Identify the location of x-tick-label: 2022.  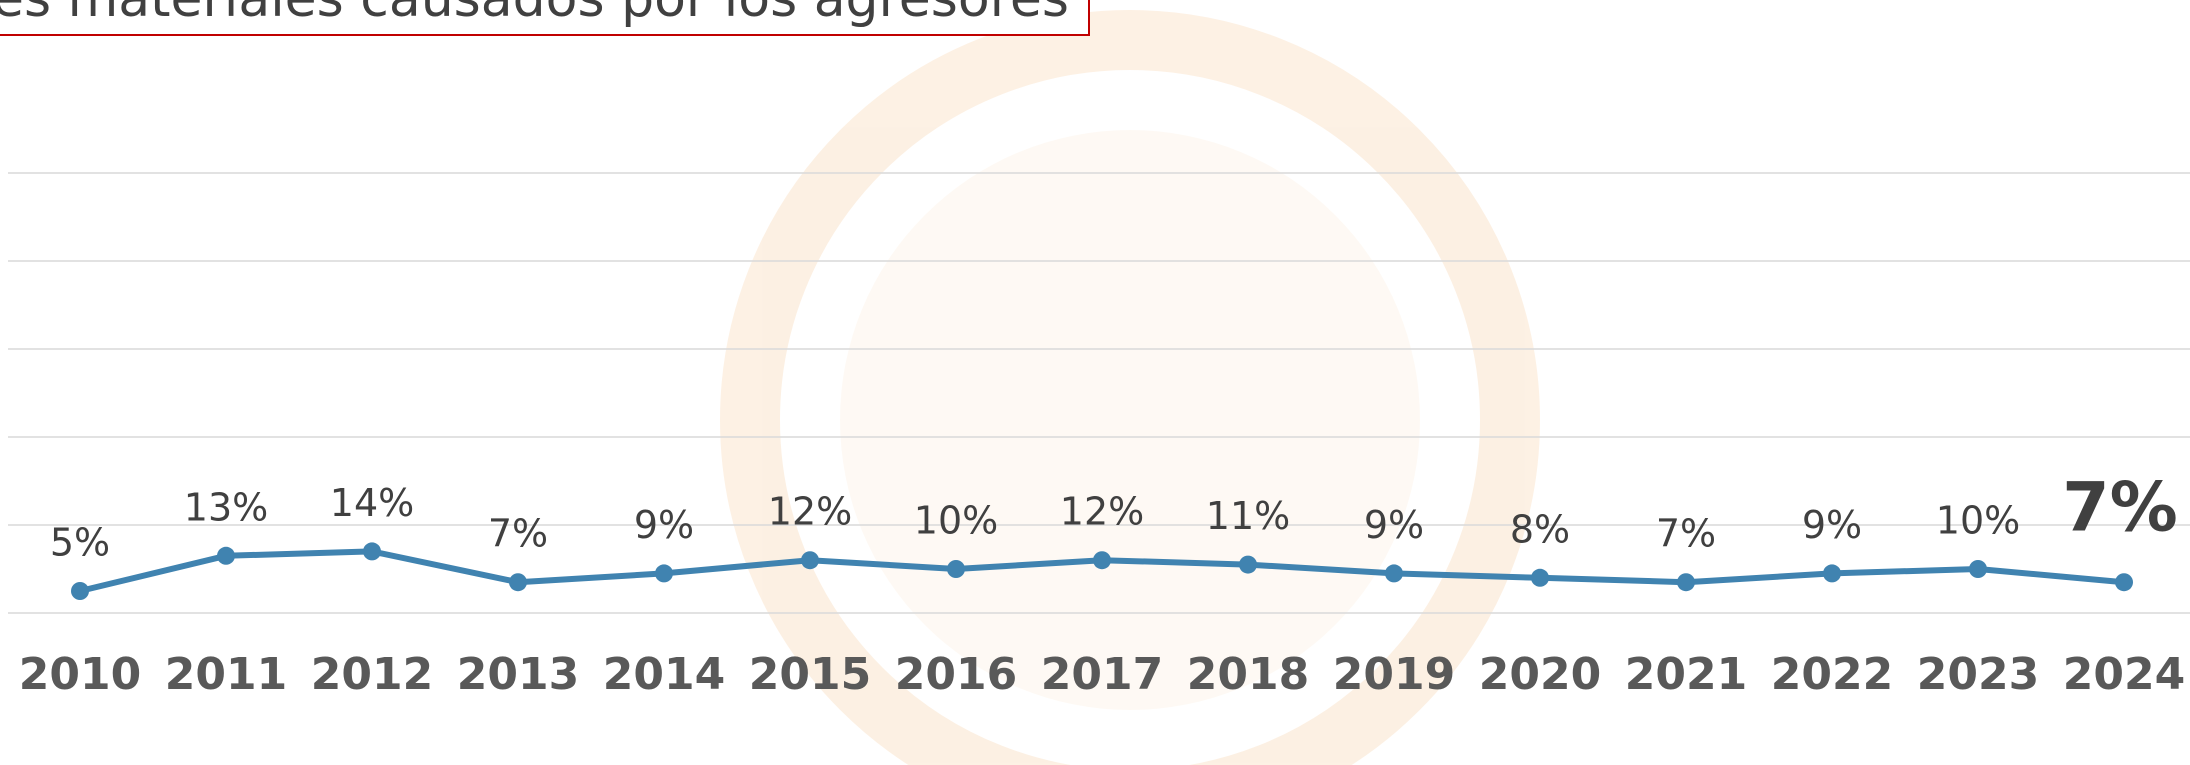
(1832, 674).